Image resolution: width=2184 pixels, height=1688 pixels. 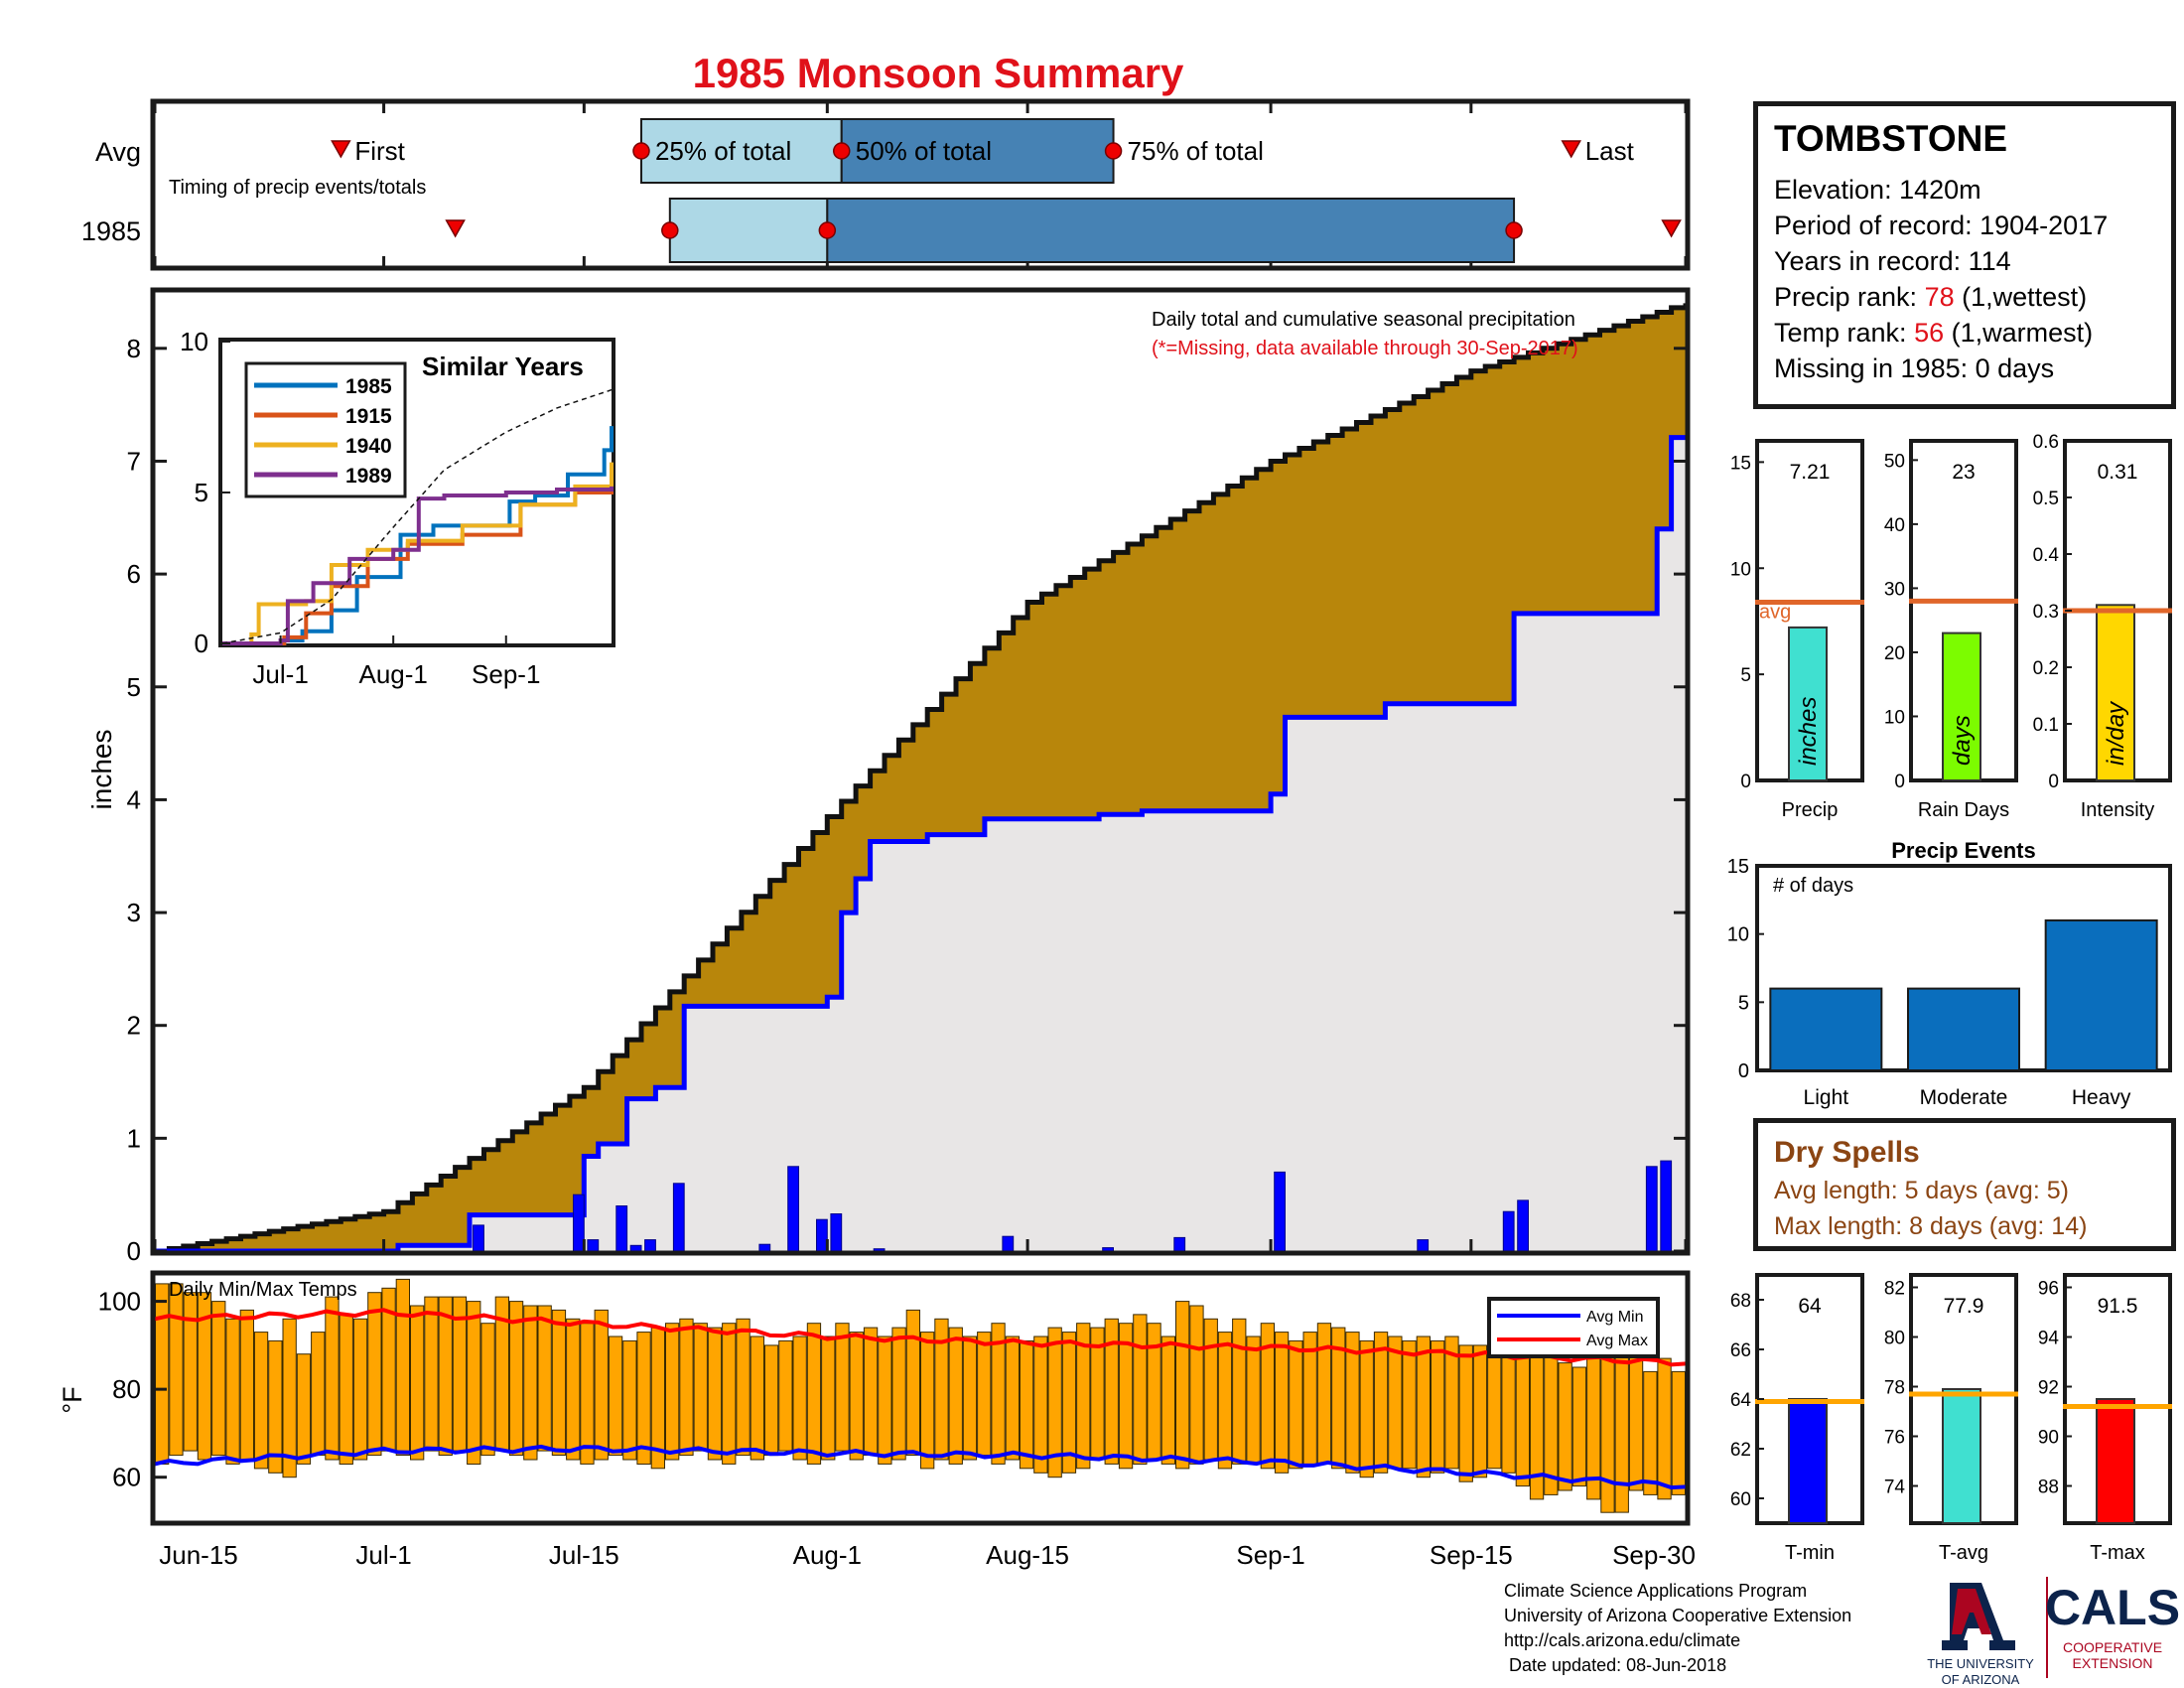 I want to click on stat-2-ytick-label: 0, so click(x=2053, y=782).